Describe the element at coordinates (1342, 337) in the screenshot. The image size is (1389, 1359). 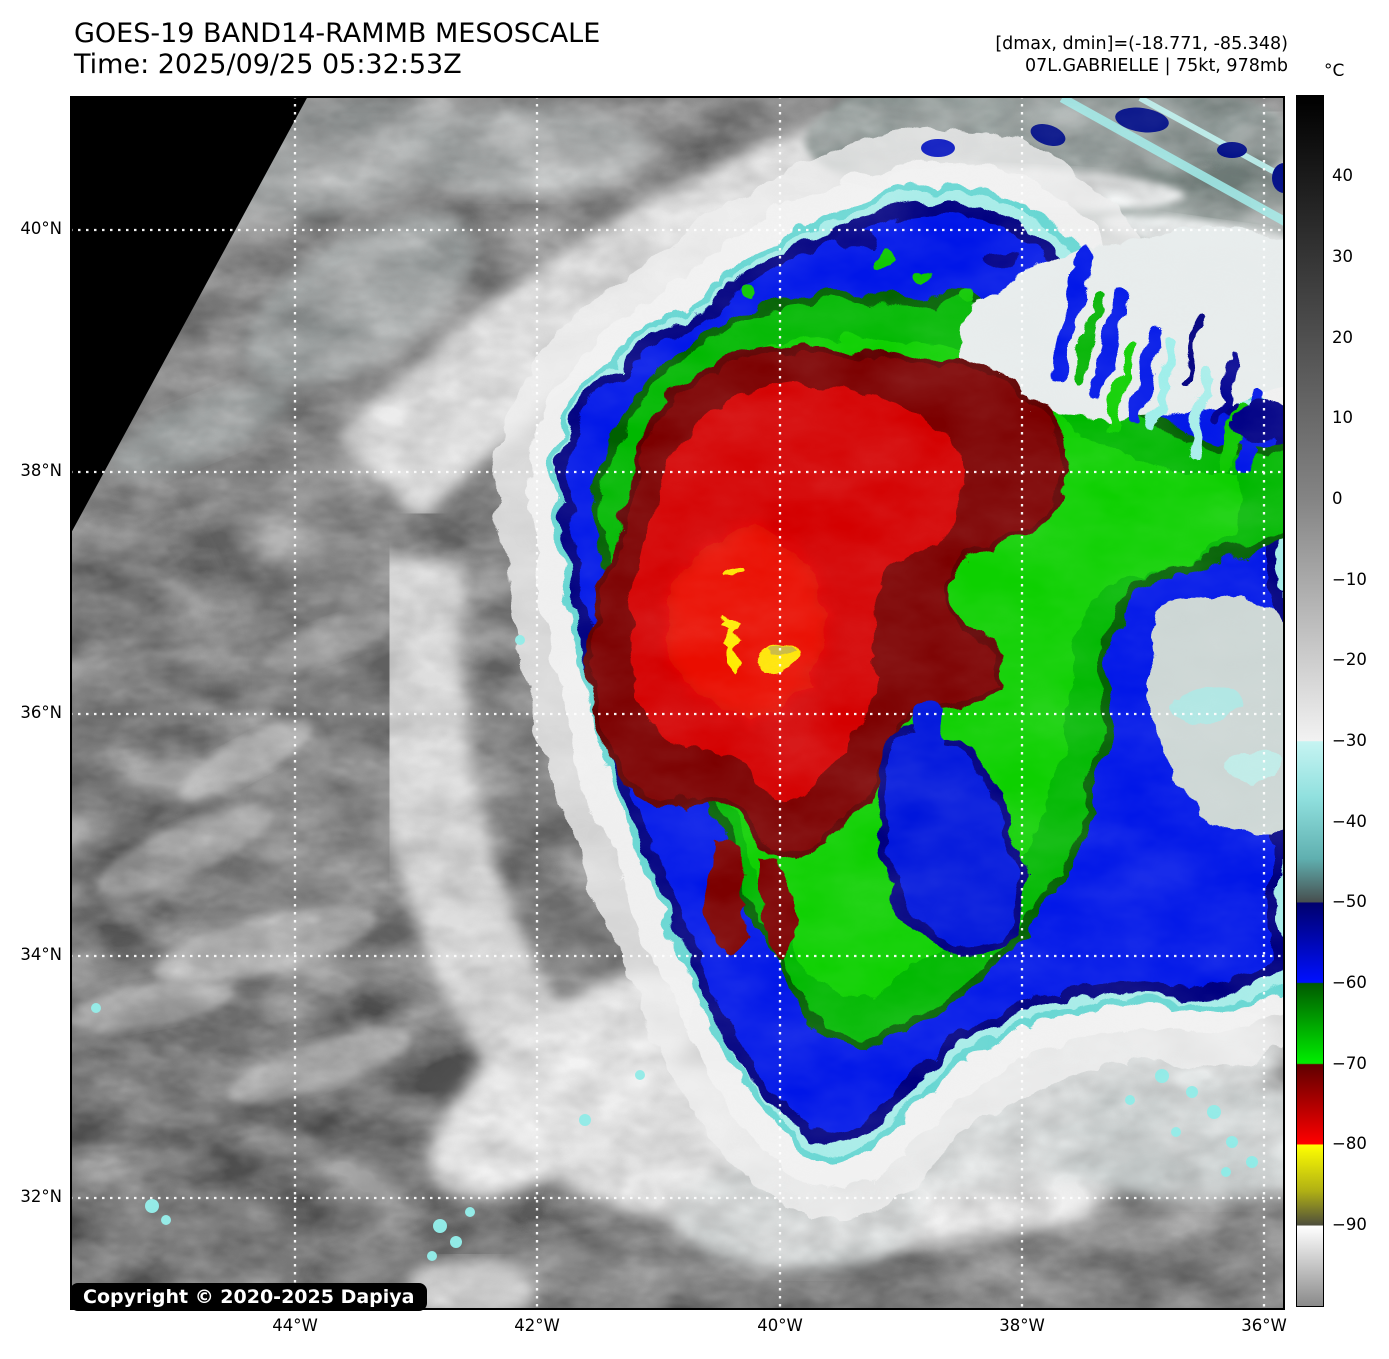
I see `colorbar-tick: 20` at that location.